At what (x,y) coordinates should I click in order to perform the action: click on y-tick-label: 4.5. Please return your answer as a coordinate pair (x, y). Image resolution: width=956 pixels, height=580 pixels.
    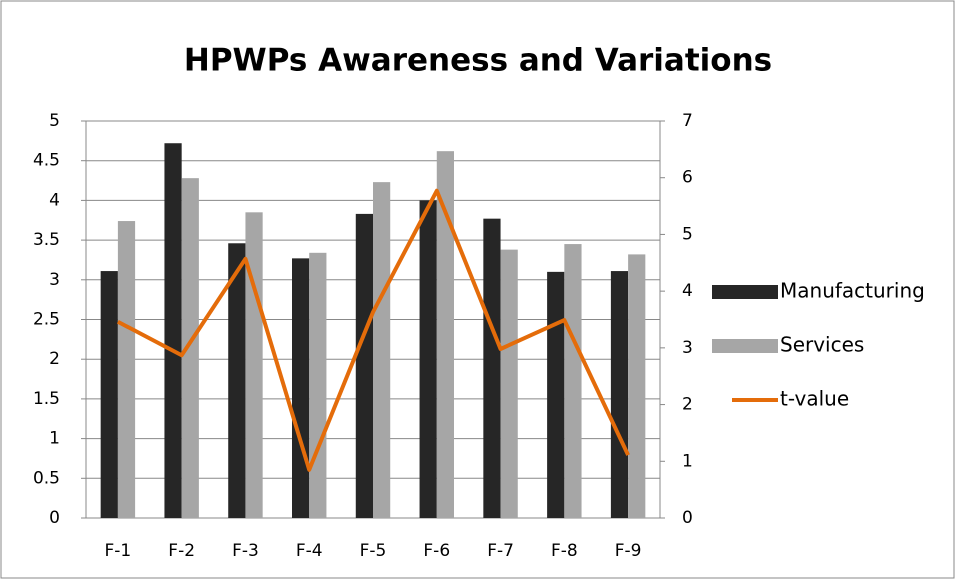
    Looking at the image, I should click on (46, 161).